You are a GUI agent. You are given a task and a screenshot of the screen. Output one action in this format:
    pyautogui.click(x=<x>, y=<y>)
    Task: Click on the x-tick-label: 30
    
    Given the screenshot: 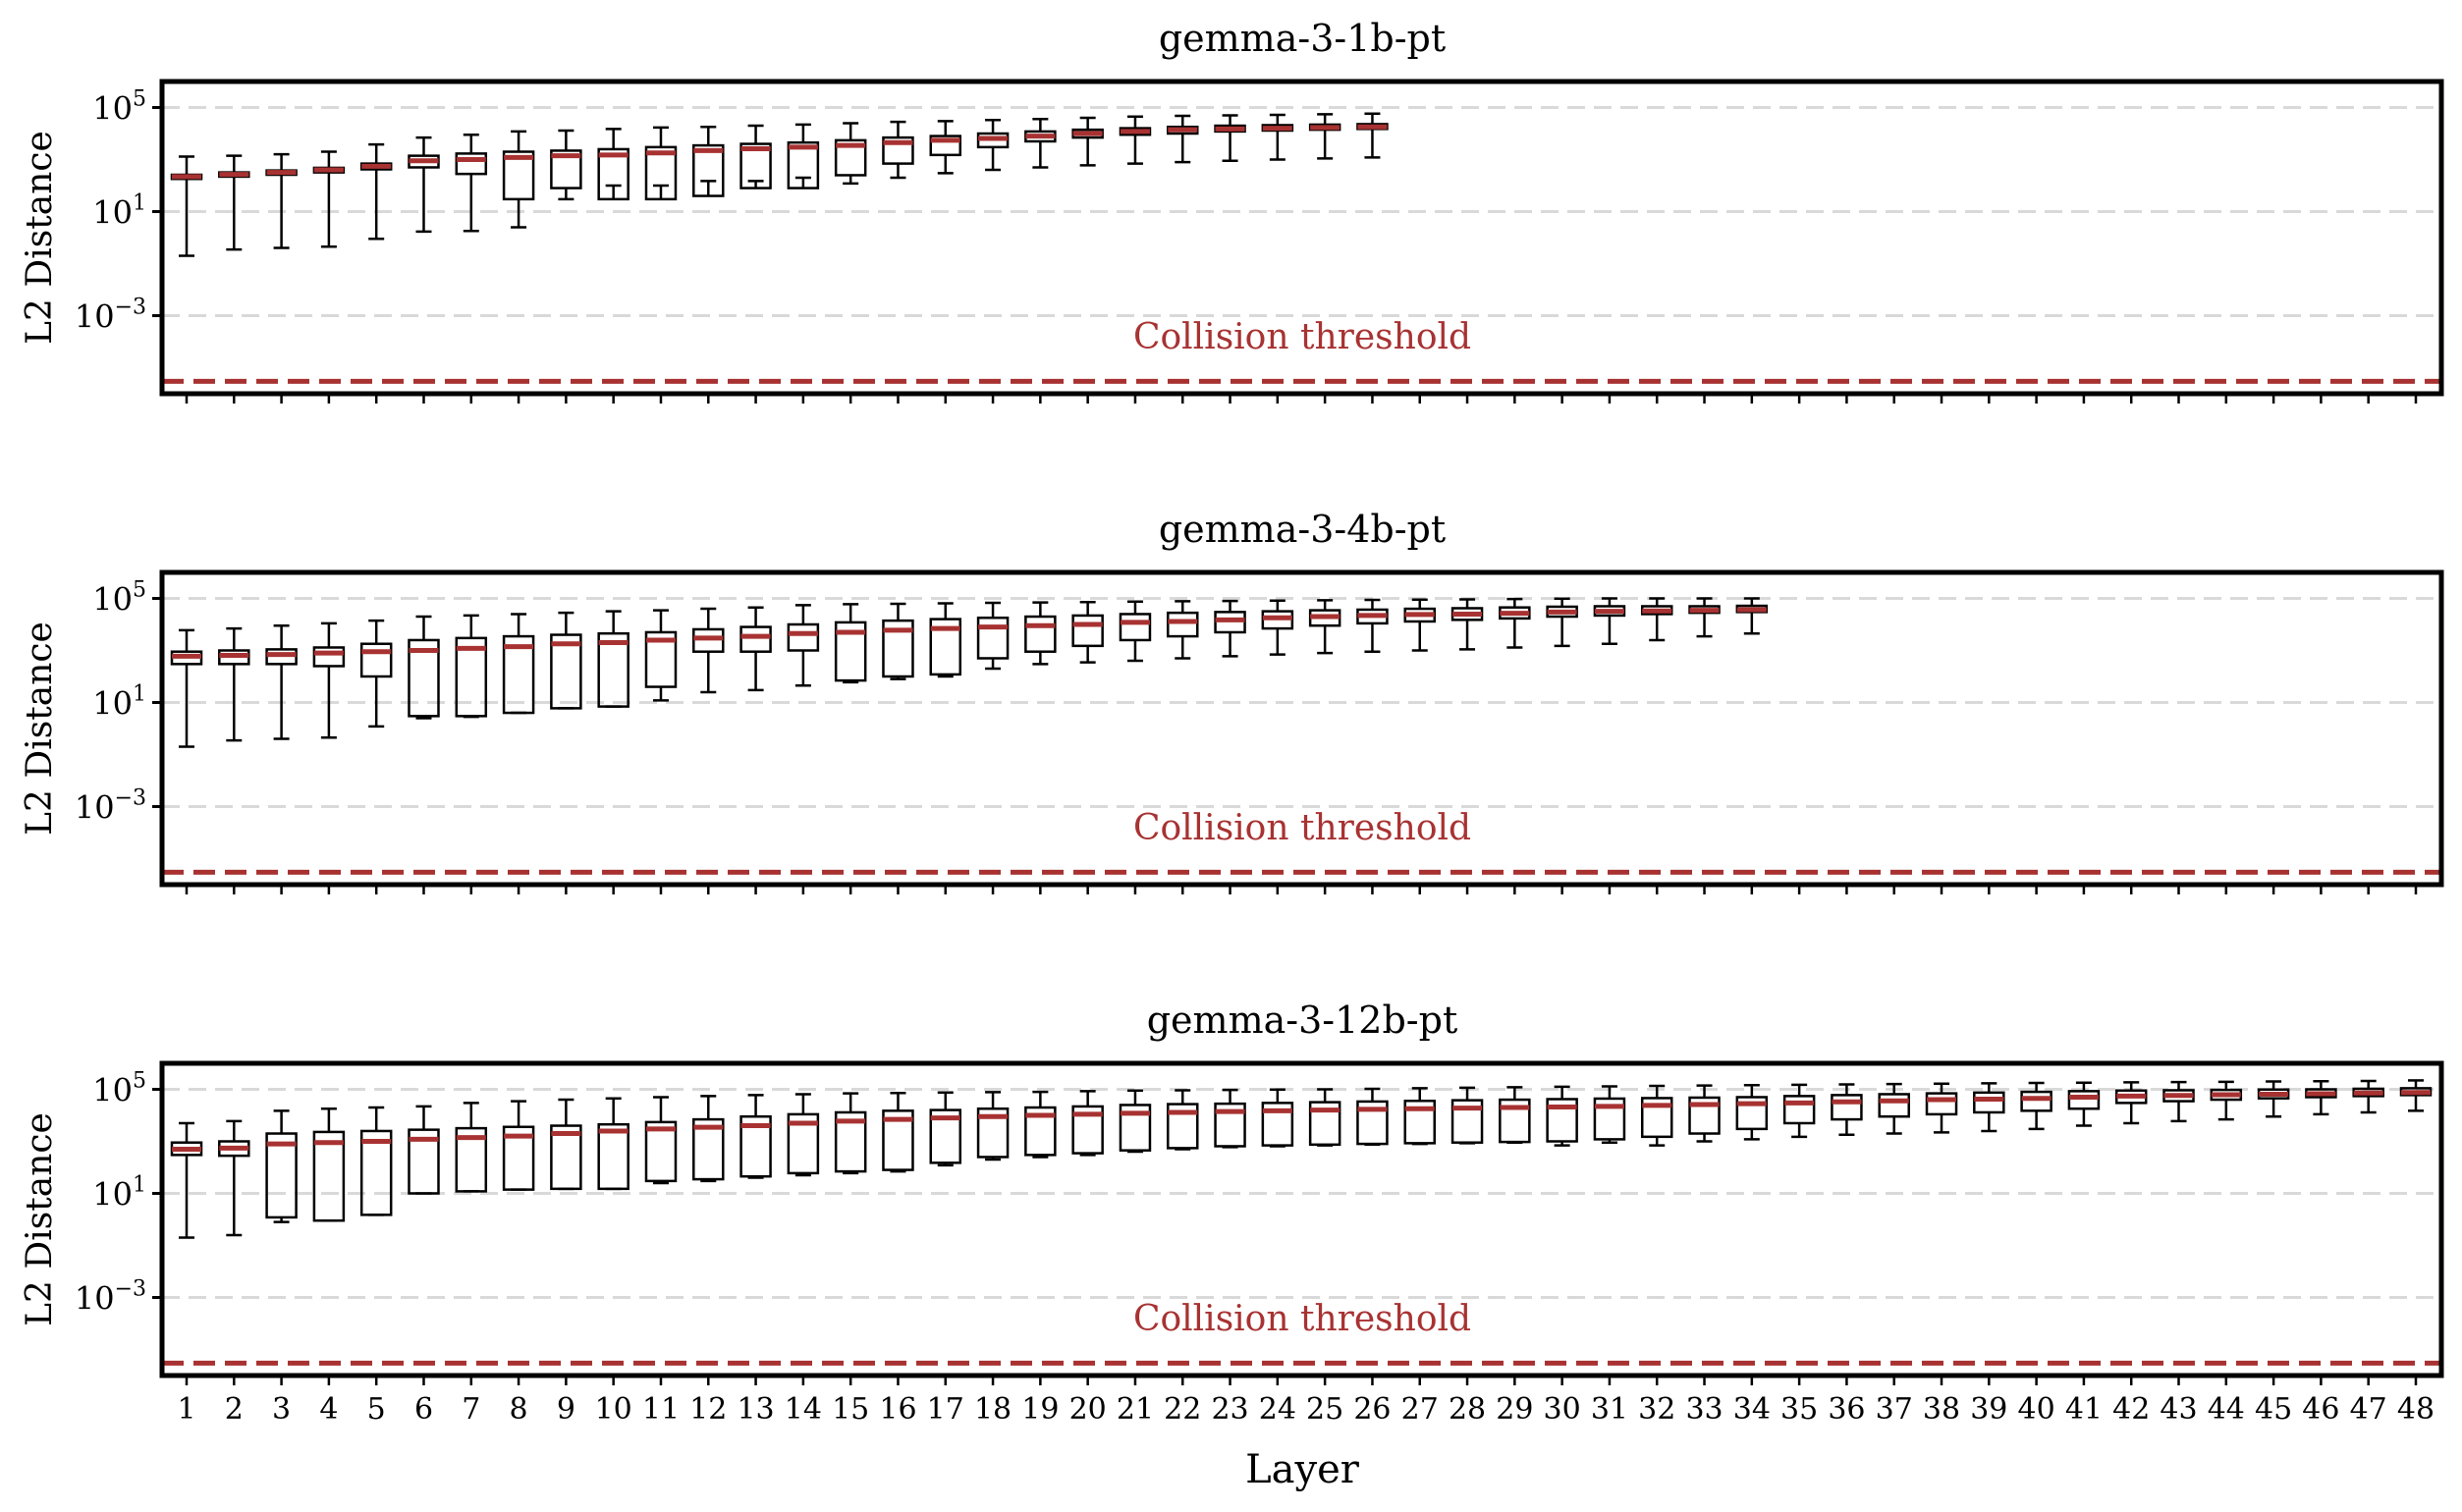 What is the action you would take?
    pyautogui.click(x=1563, y=1409)
    